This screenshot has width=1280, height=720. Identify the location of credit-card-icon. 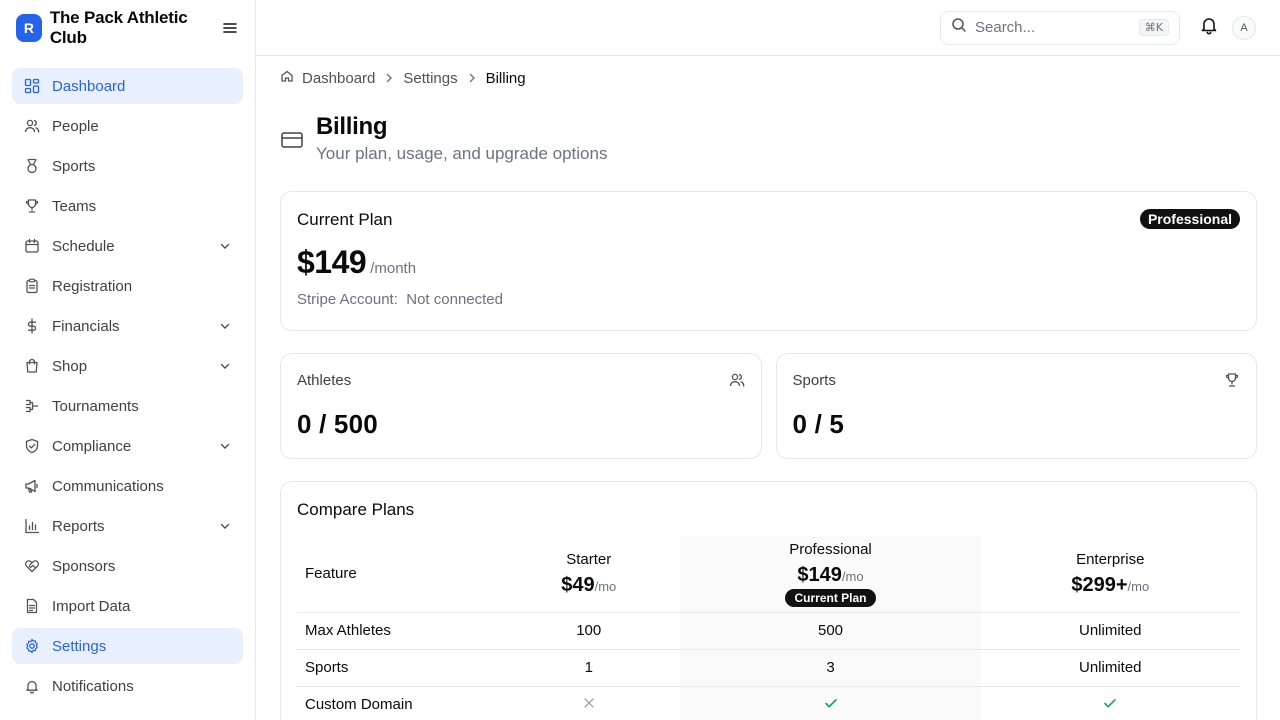
(292, 140).